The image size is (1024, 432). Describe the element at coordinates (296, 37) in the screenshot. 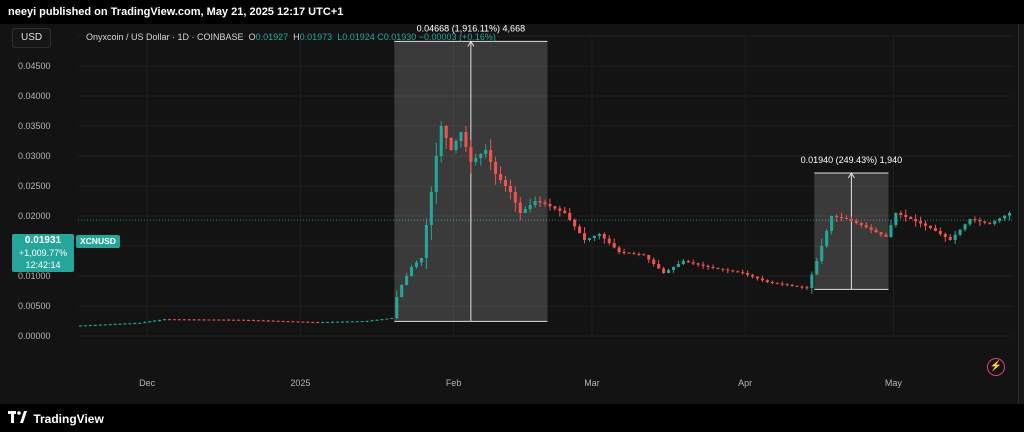

I see `high-label: H` at that location.